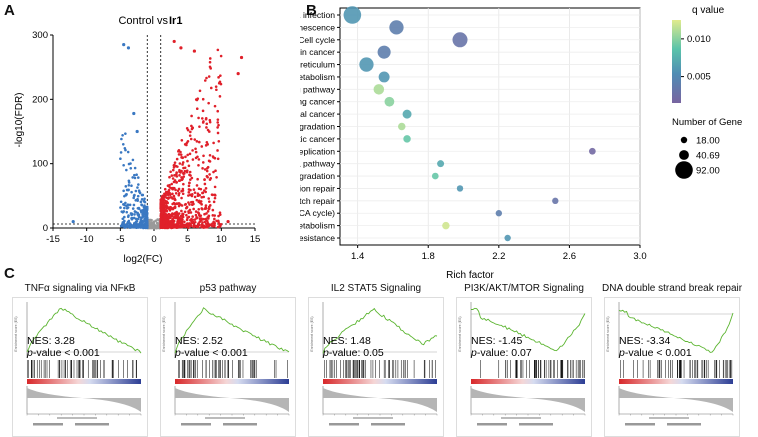 Image resolution: width=758 pixels, height=437 pixels. Describe the element at coordinates (199, 341) in the screenshot. I see `gsea-nes-label: NES: 2.52` at that location.